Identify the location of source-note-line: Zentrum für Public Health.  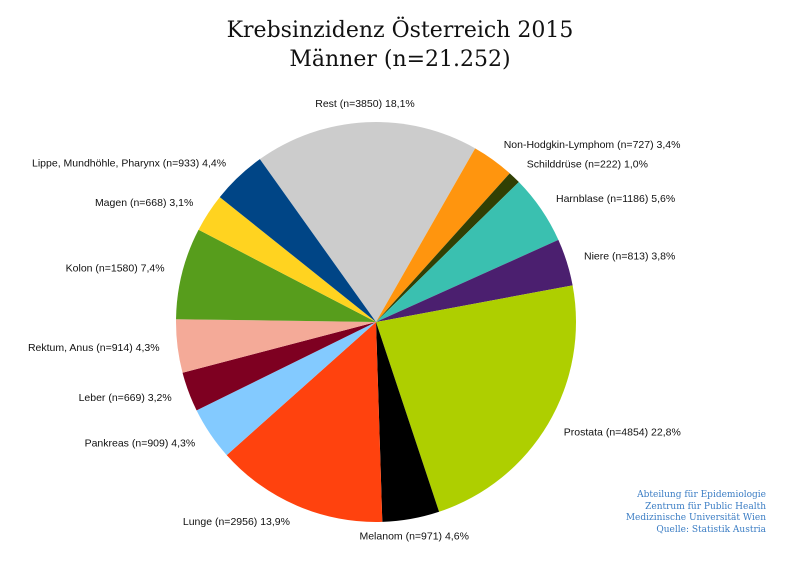
(705, 506).